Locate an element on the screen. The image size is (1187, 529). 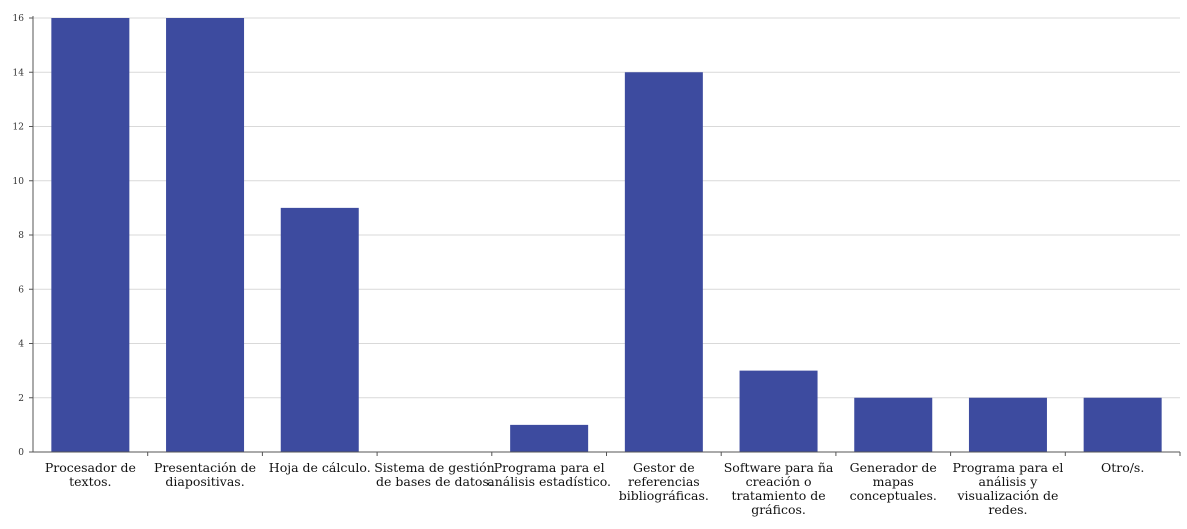
x-tick-label: Gestor de referencias bibliográficas. is located at coordinates (664, 481).